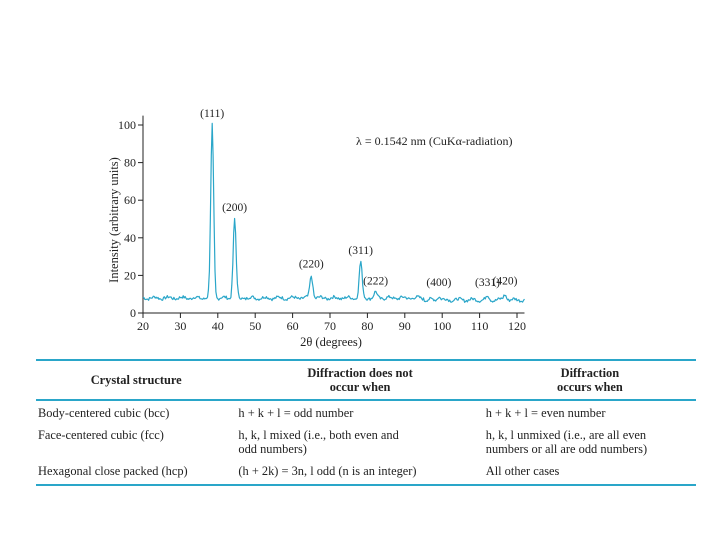 The width and height of the screenshot is (720, 540). Describe the element at coordinates (517, 326) in the screenshot. I see `x-tick-label: 120` at that location.